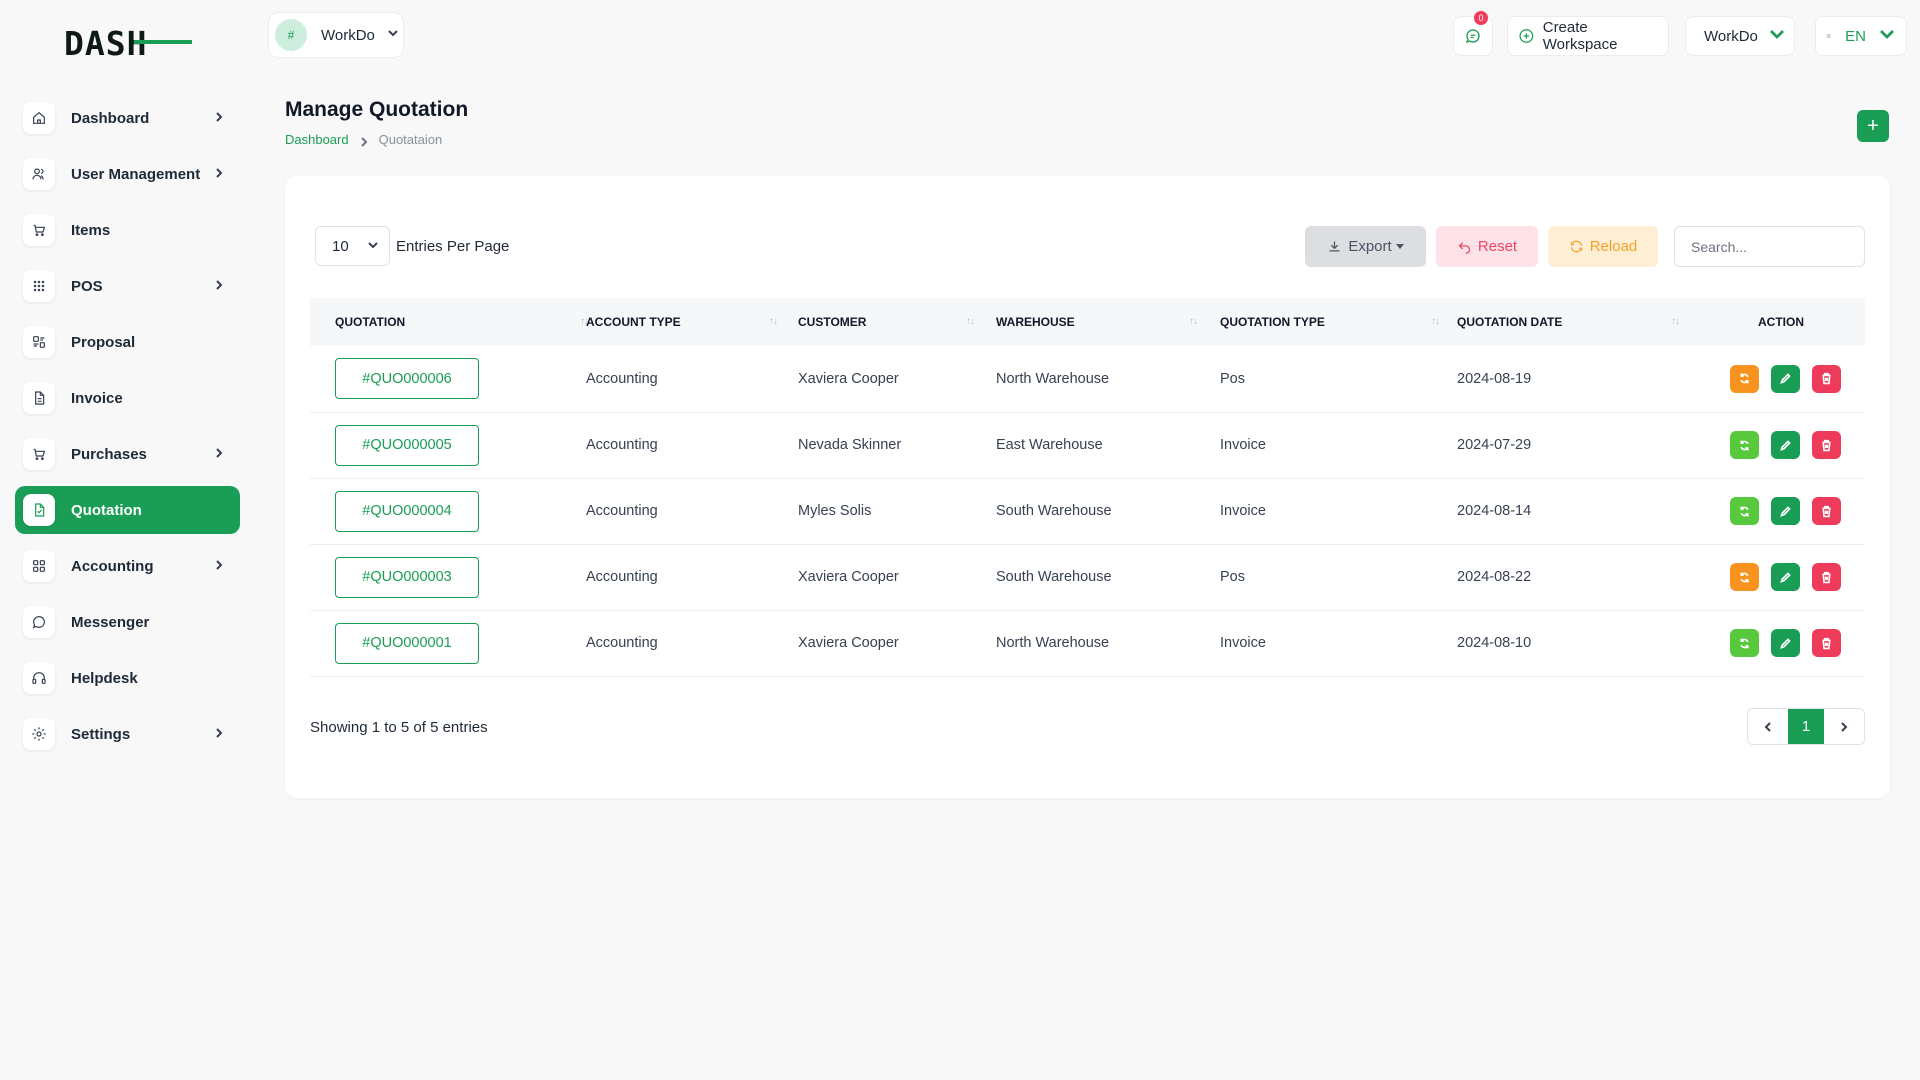 The height and width of the screenshot is (1080, 1920). I want to click on sidebar-item-settings: Settings, so click(127, 734).